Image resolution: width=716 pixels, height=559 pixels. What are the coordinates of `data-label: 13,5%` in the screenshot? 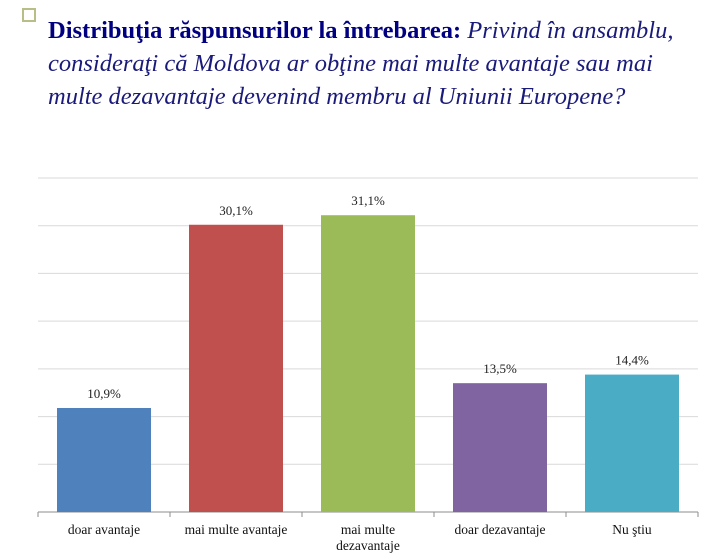 It's located at (500, 368).